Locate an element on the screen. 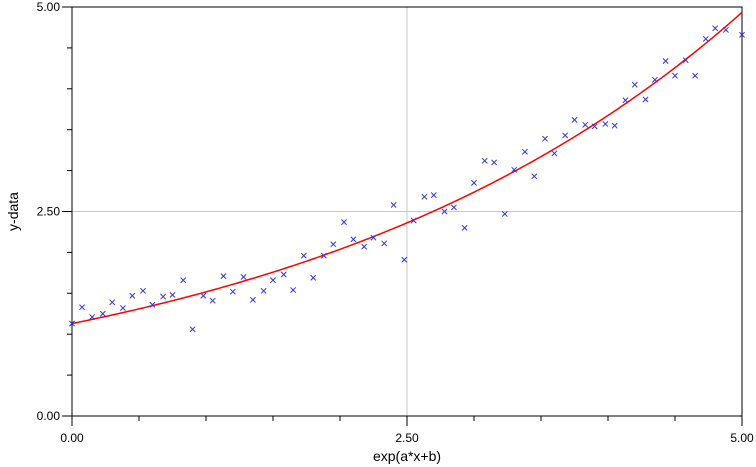 The height and width of the screenshot is (467, 756). y-tick-label: 5.00 is located at coordinates (49, 7).